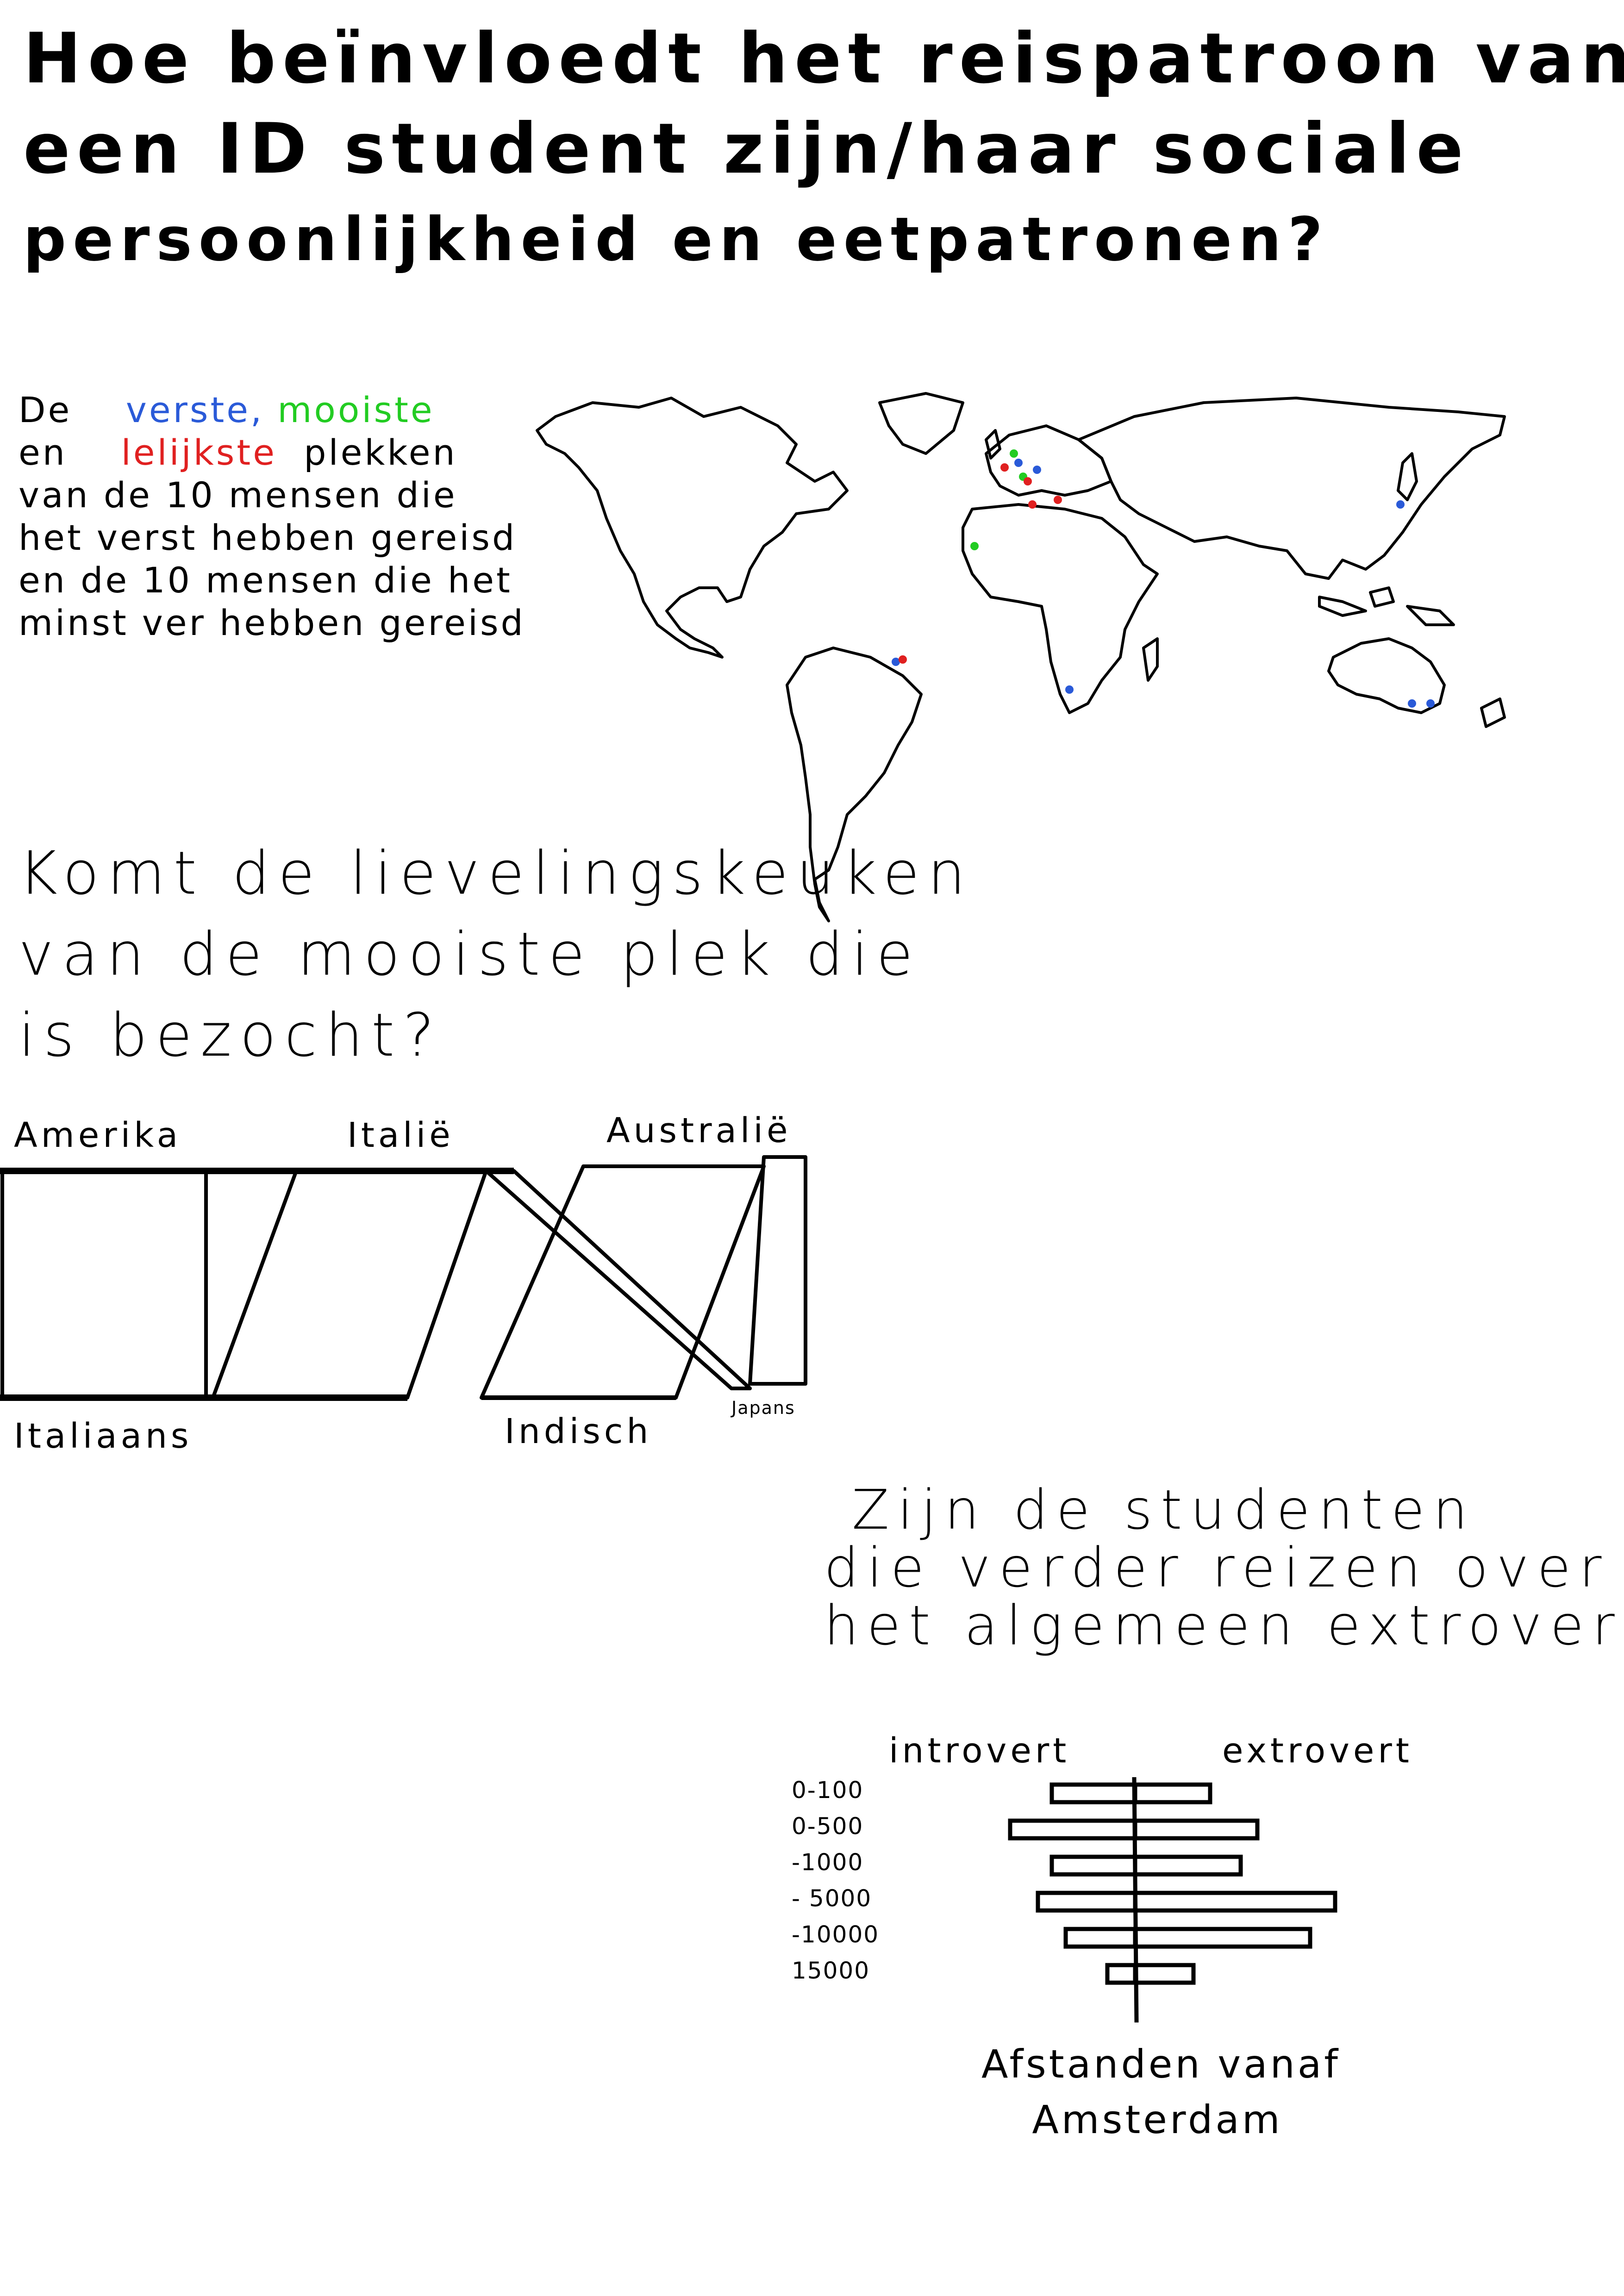  Describe the element at coordinates (1161, 2064) in the screenshot. I see `chart-xlabel-line-1: Afstanden vanaf` at that location.